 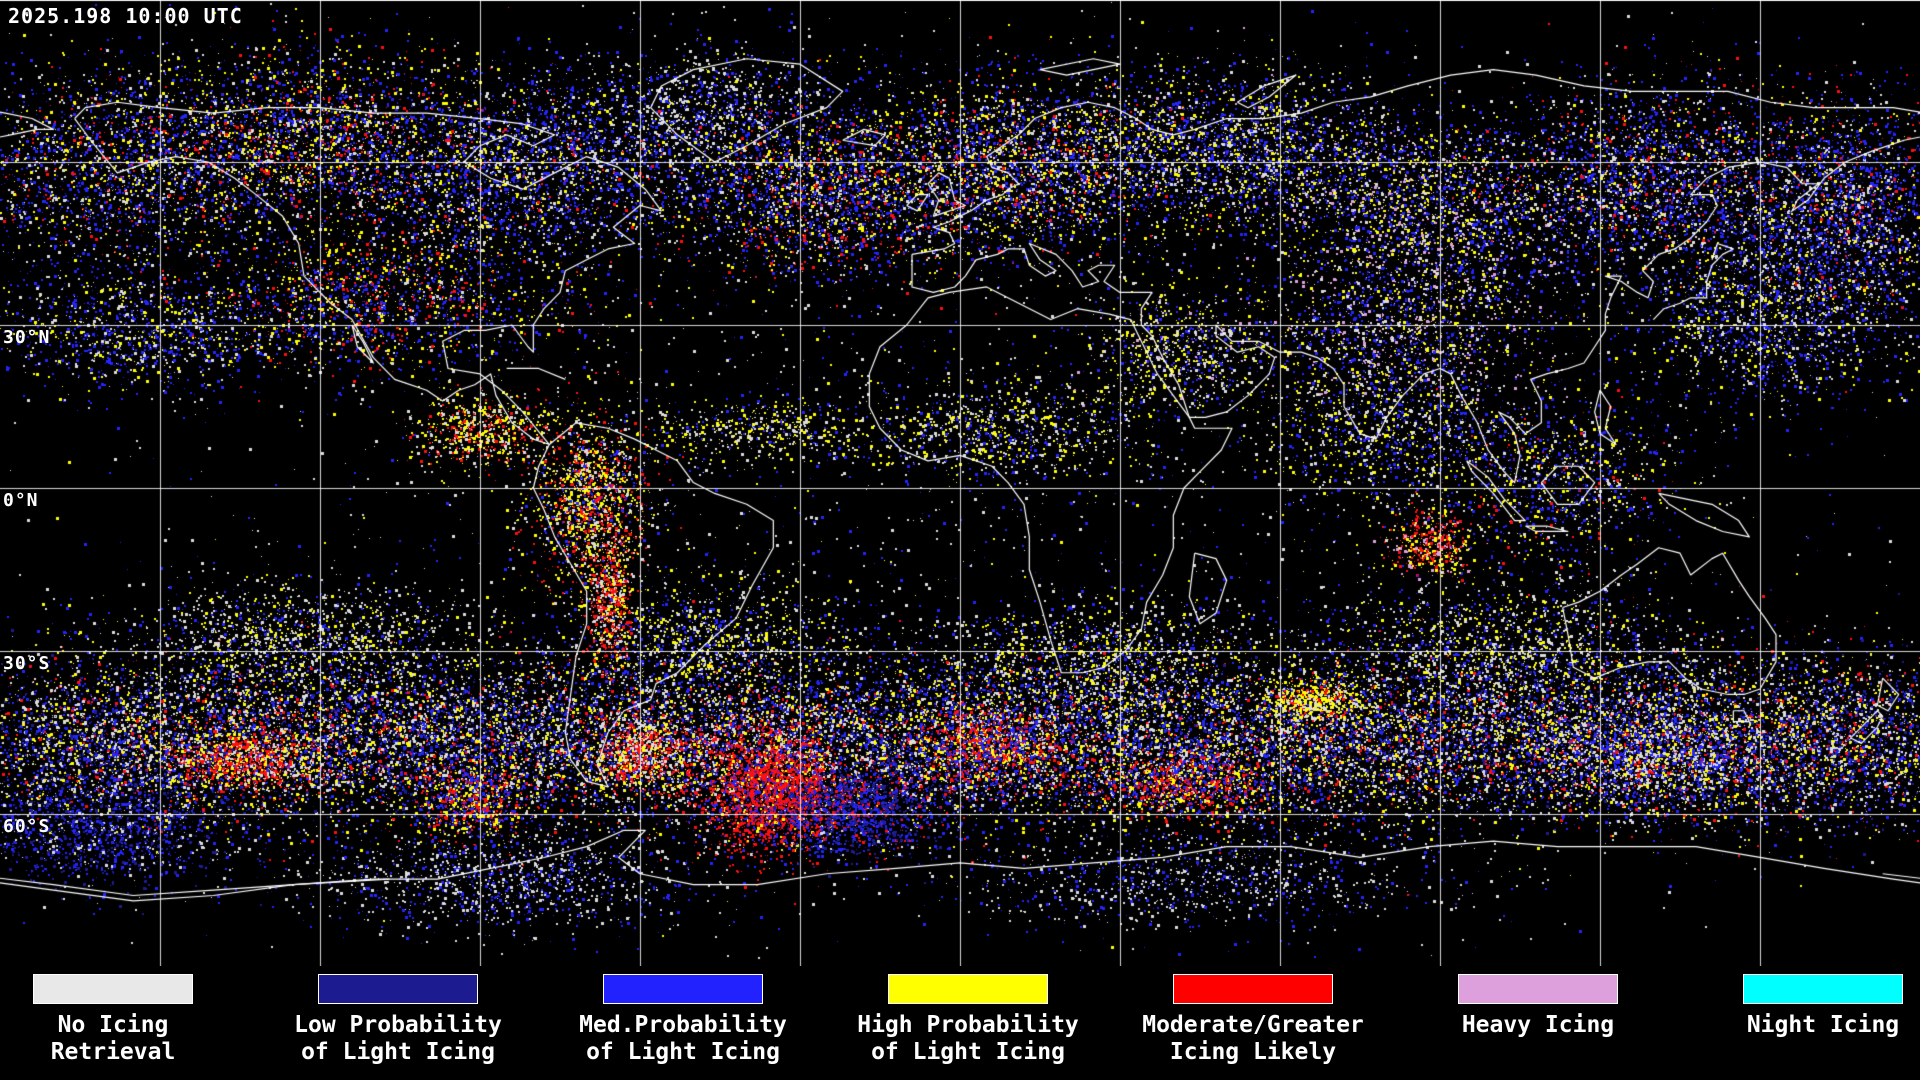 What do you see at coordinates (21, 500) in the screenshot?
I see `lat-label: 0°N` at bounding box center [21, 500].